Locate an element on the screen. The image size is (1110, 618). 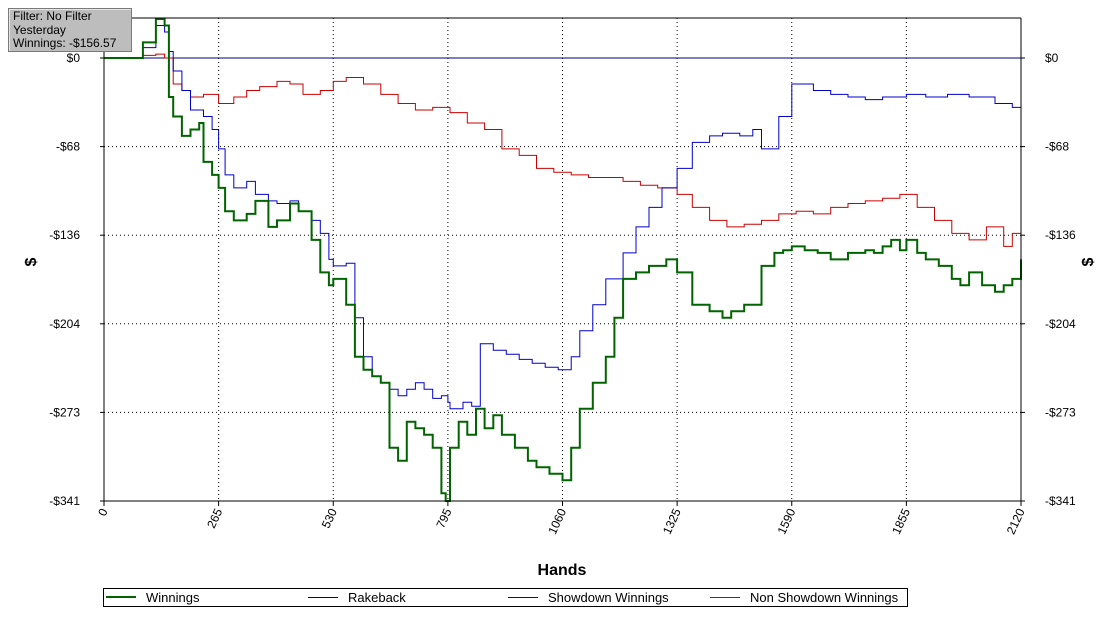
y-tick-label-right: -$204 is located at coordinates (1060, 324).